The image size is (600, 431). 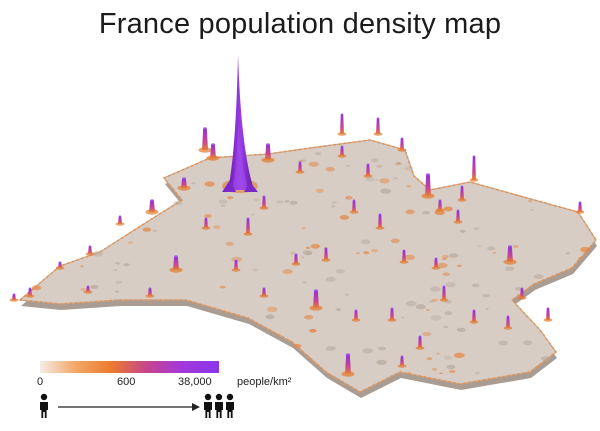 I want to click on legend-unit-label: people/km², so click(x=264, y=382).